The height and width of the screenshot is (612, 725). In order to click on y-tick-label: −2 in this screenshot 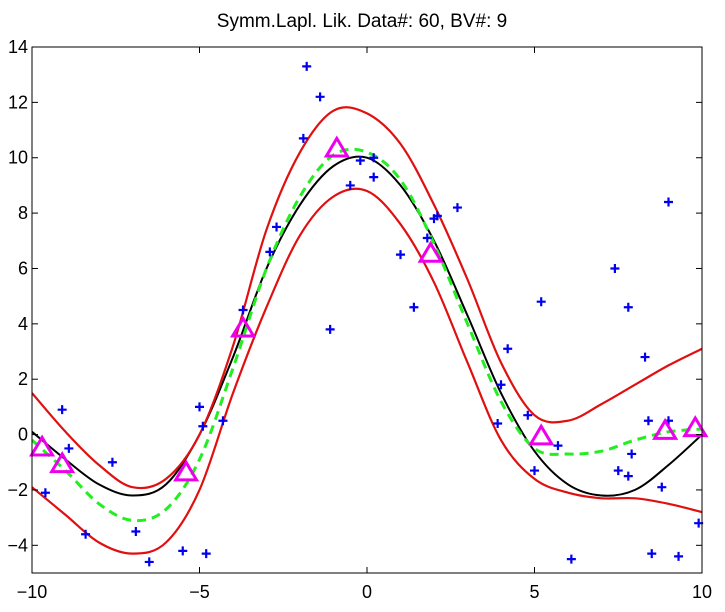, I will do `click(17, 490)`.